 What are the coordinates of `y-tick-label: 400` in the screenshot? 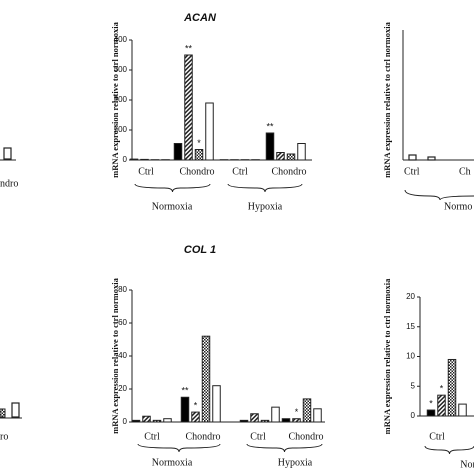 It's located at (121, 39).